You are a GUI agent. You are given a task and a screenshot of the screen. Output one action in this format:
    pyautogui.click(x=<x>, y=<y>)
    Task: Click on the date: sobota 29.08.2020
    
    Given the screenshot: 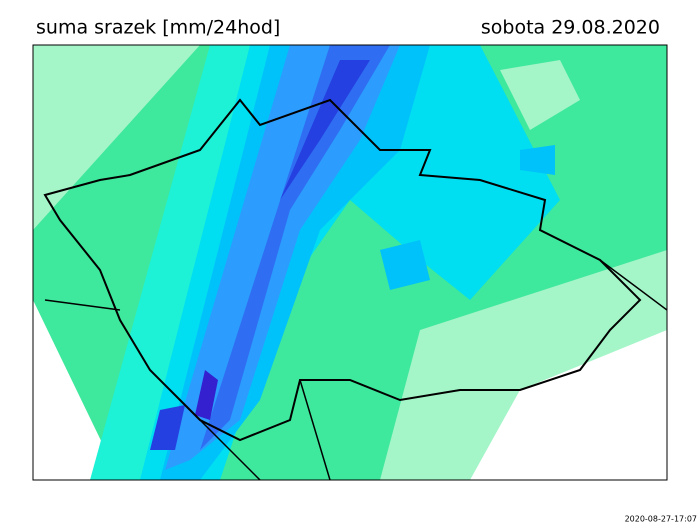 What is the action you would take?
    pyautogui.click(x=570, y=28)
    